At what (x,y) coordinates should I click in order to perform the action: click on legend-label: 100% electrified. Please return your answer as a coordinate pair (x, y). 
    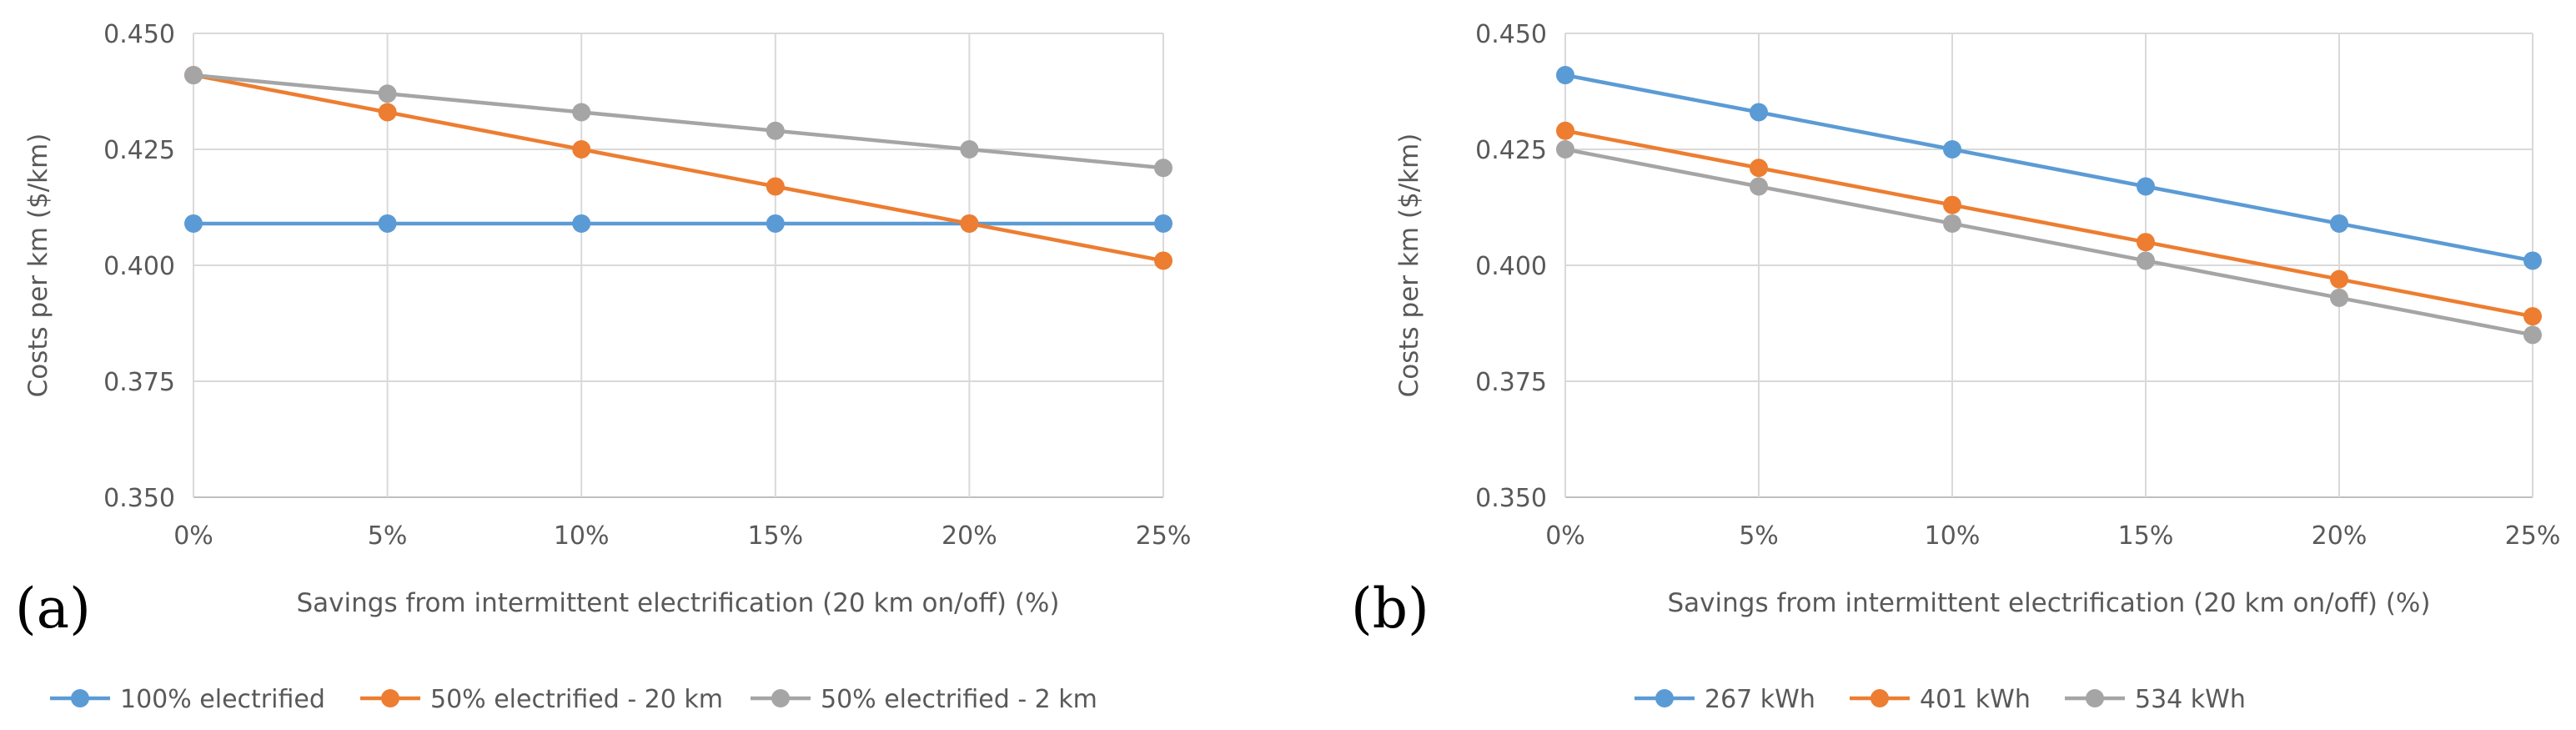
    Looking at the image, I should click on (222, 699).